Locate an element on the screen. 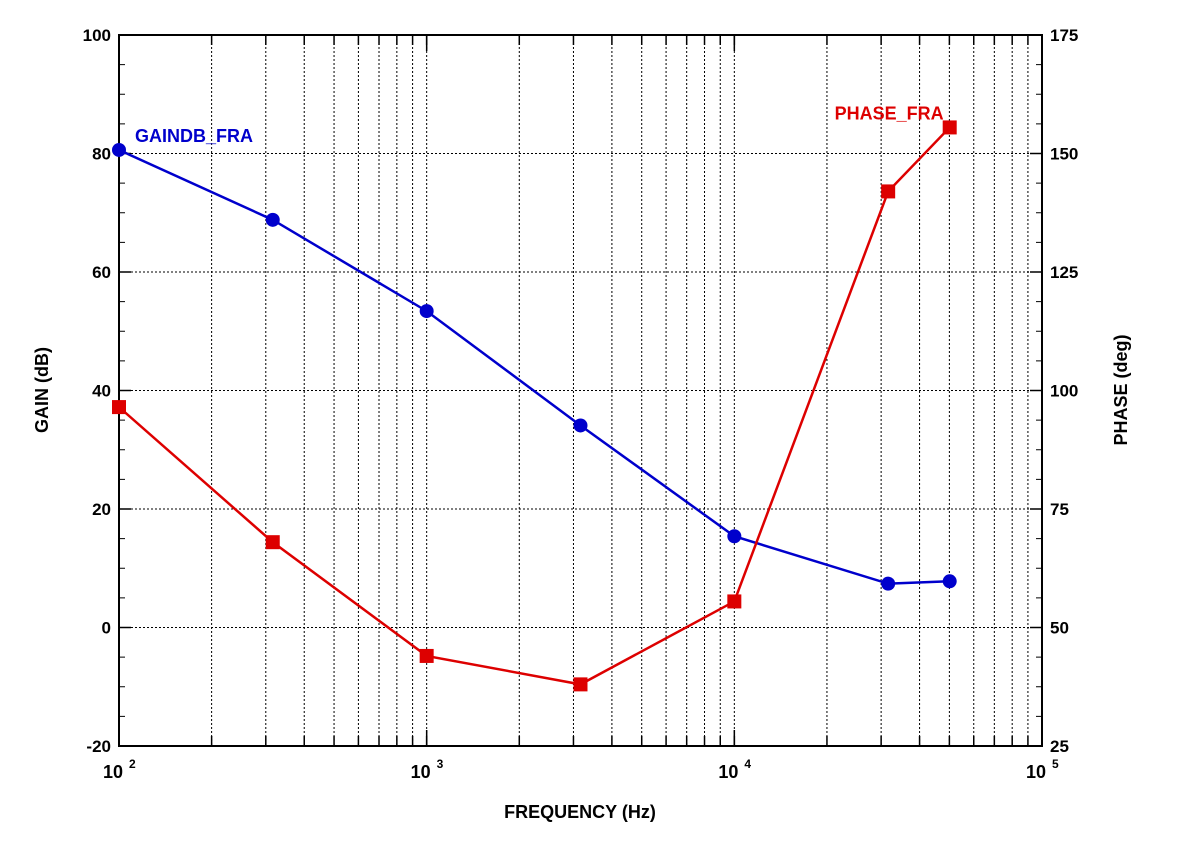 The image size is (1177, 849). x-tick-label: 10 5 is located at coordinates (1042, 769).